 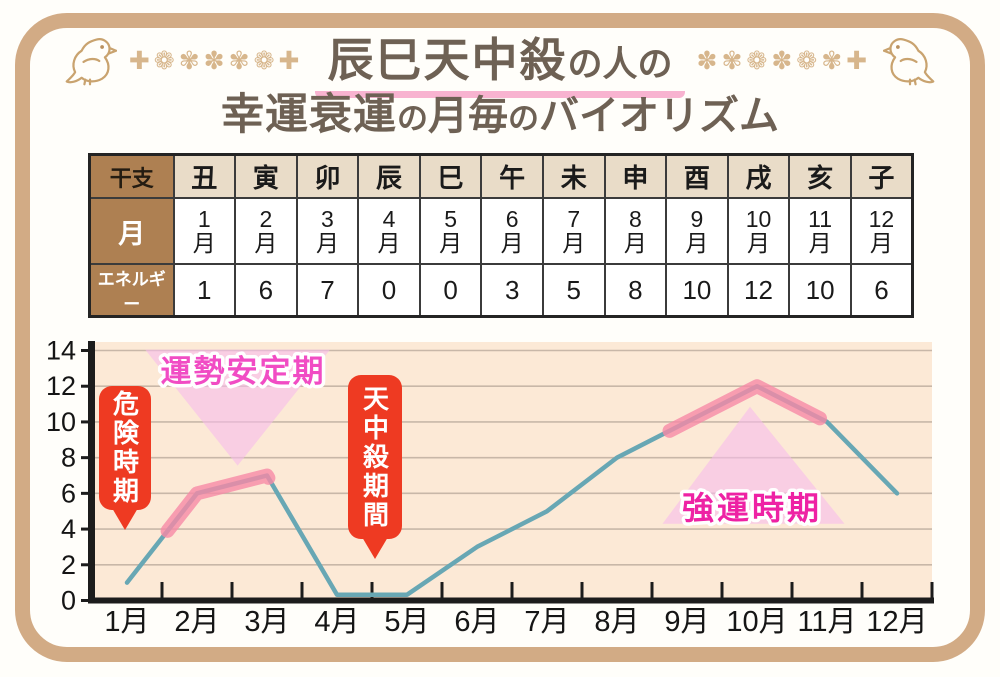 I want to click on y-axis-label: 6, so click(x=68, y=493).